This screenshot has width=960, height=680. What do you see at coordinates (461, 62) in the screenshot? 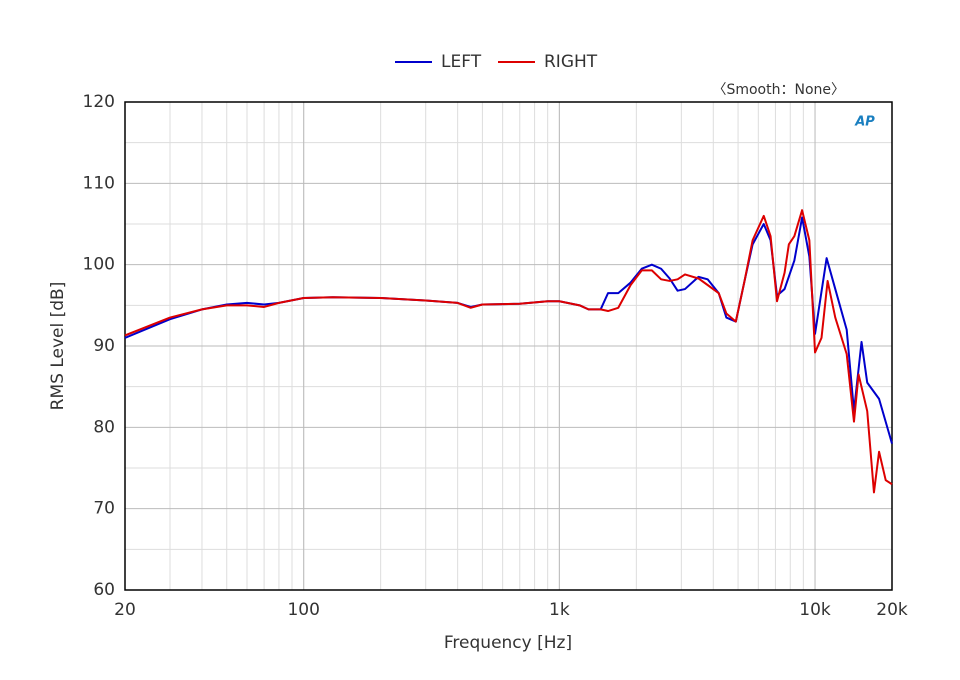
I see `legend-label: LEFT` at bounding box center [461, 62].